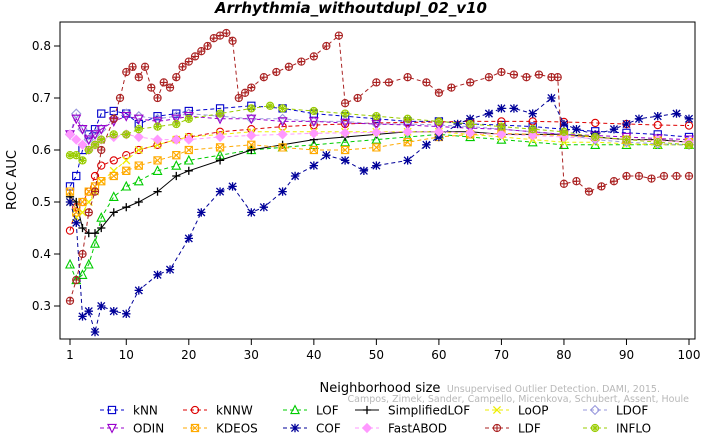 Image resolution: width=702 pixels, height=434 pixels. Describe the element at coordinates (41, 202) in the screenshot. I see `y-tick-label: 0.5` at that location.